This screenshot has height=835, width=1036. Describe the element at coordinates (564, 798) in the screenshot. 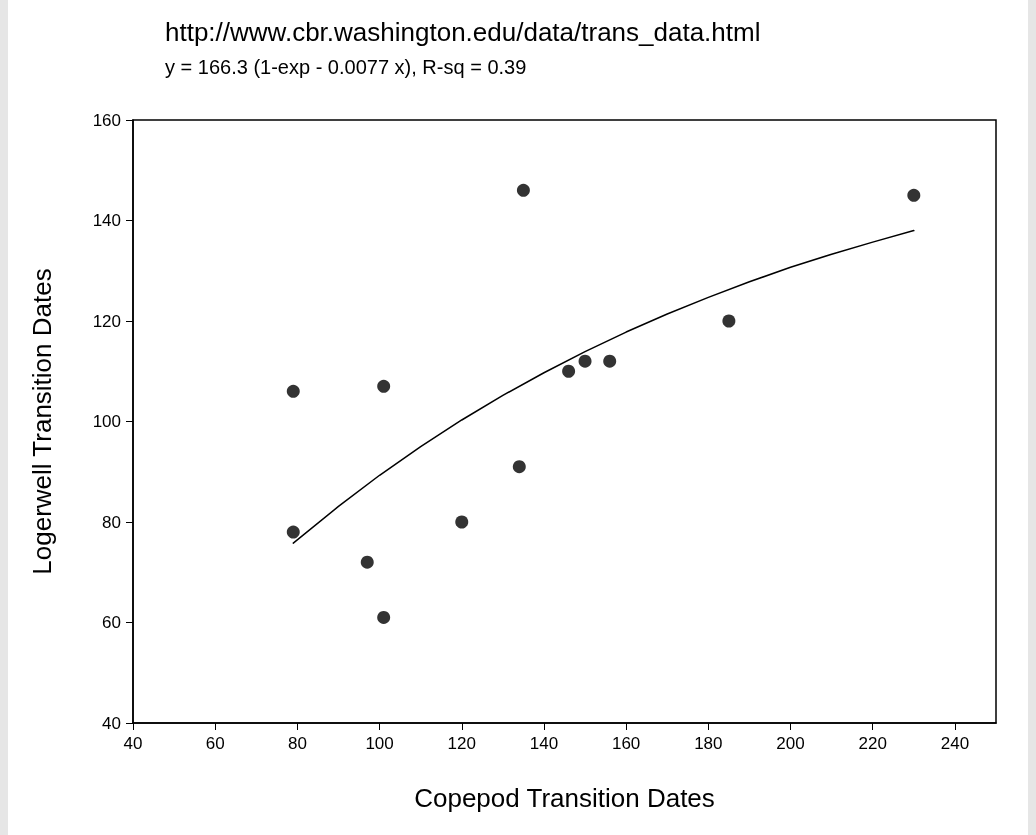

I see `x-axis-title: Copepod Transition Dates` at that location.